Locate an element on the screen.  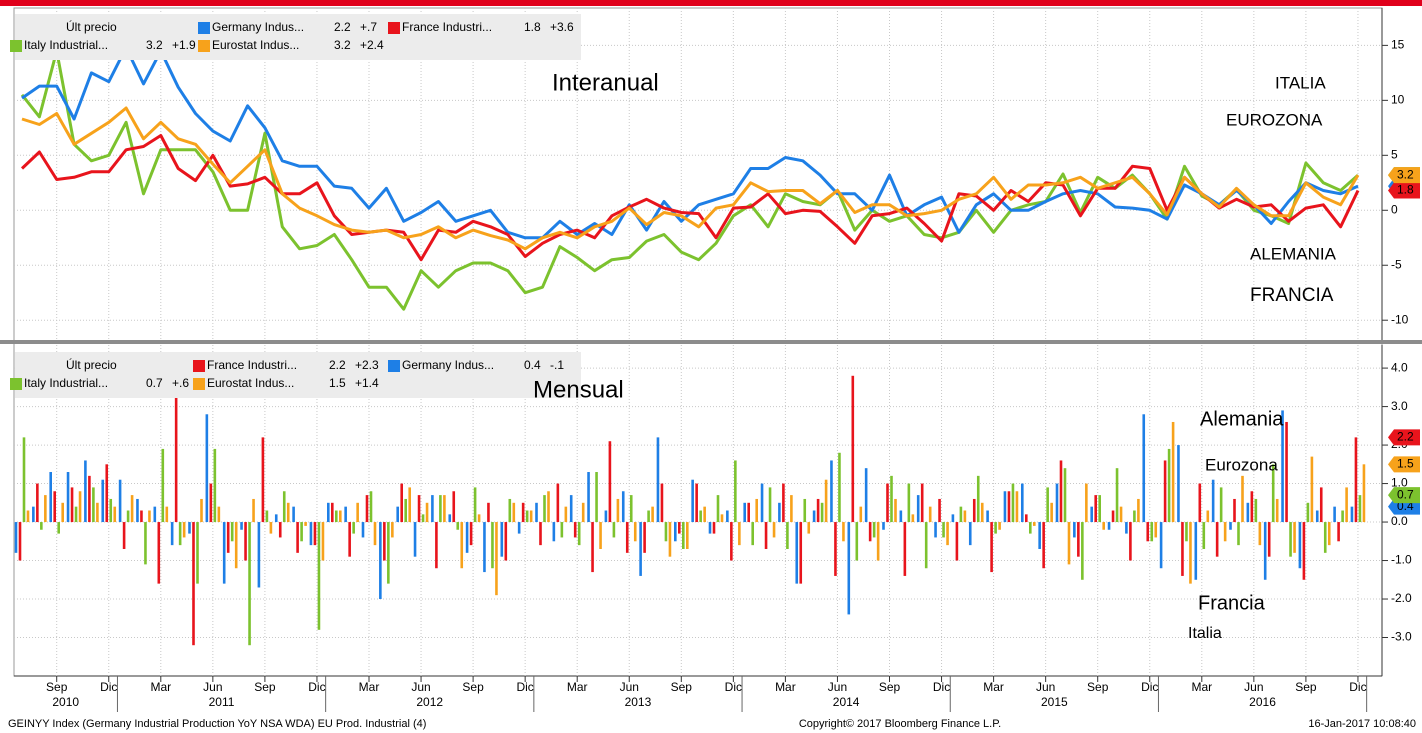
value-tag-label: 3.2 is located at coordinates (1405, 174).